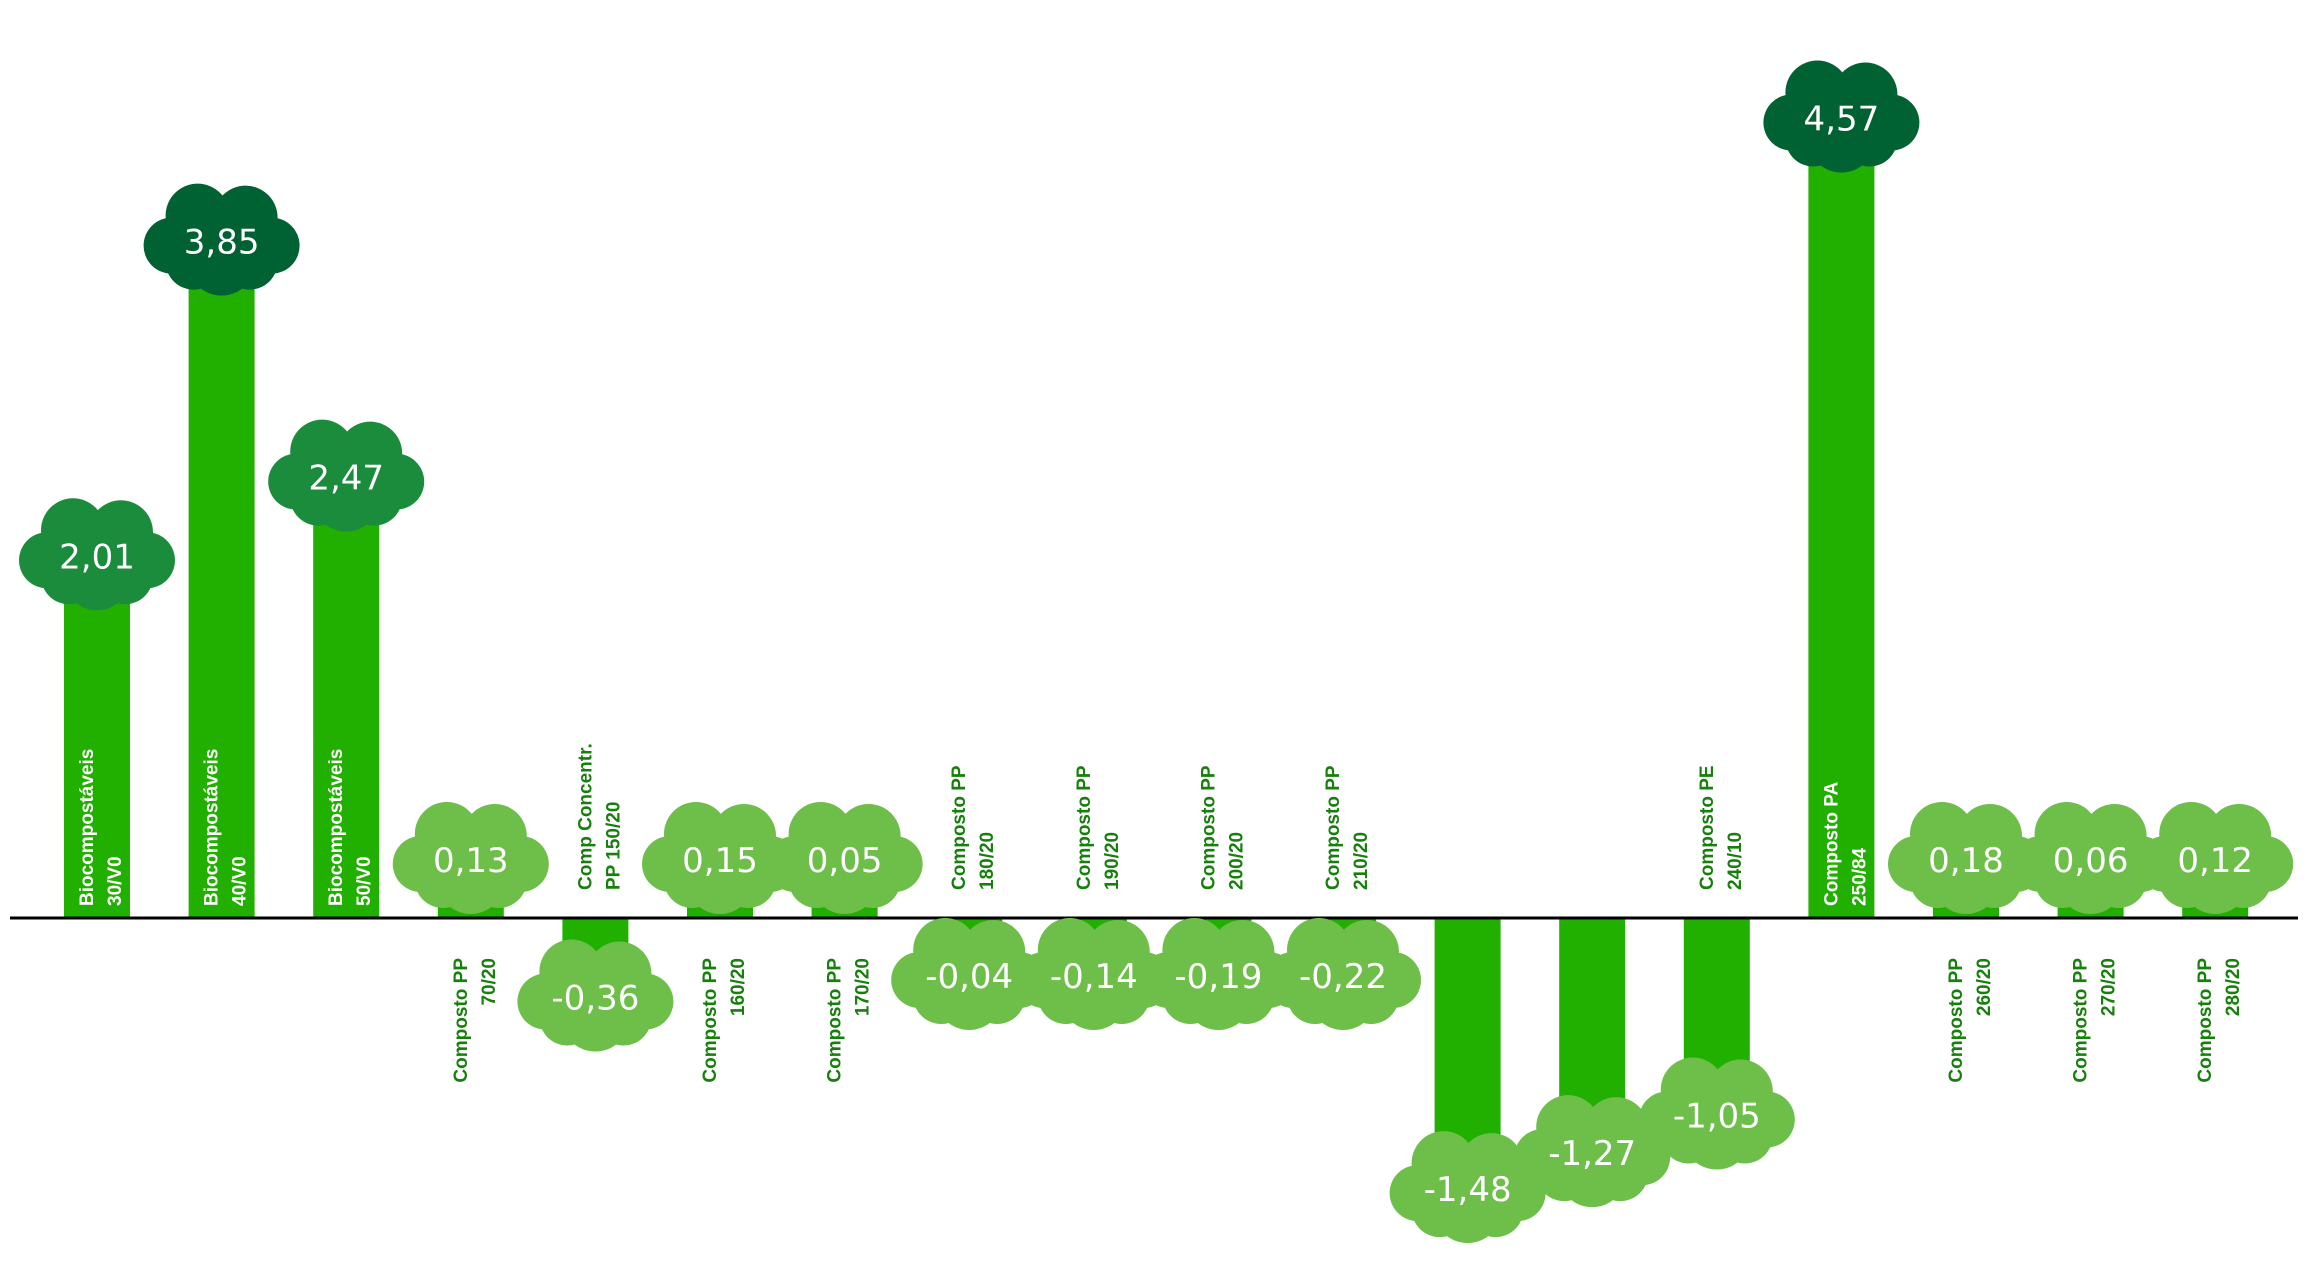 The width and height of the screenshot is (2308, 1280). I want to click on value-cloud-16: 0,18, so click(1966, 858).